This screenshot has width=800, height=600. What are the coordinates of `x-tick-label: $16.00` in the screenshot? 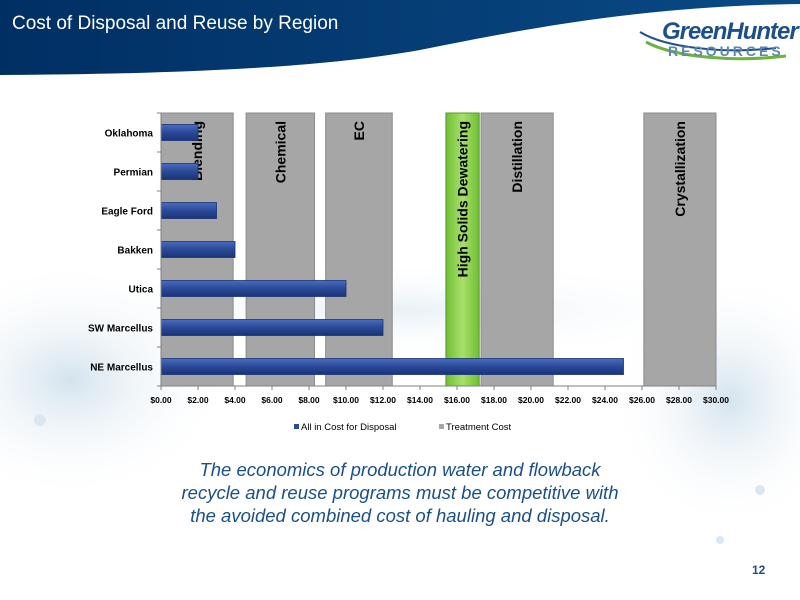 It's located at (457, 400).